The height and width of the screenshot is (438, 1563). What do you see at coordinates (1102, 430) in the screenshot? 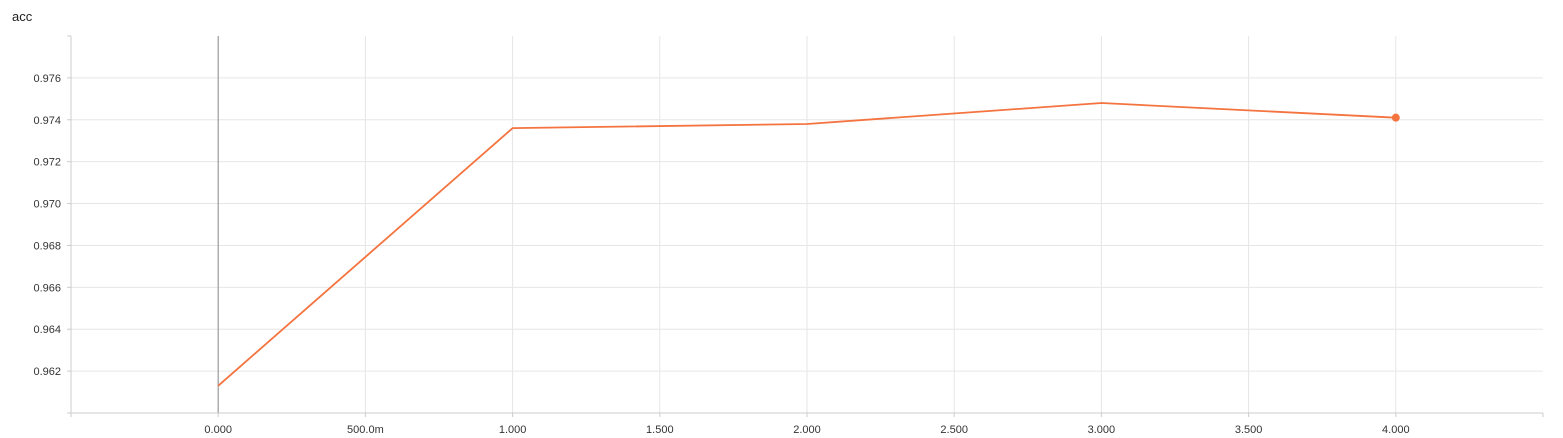
I see `x-tick-label: 3.000` at bounding box center [1102, 430].